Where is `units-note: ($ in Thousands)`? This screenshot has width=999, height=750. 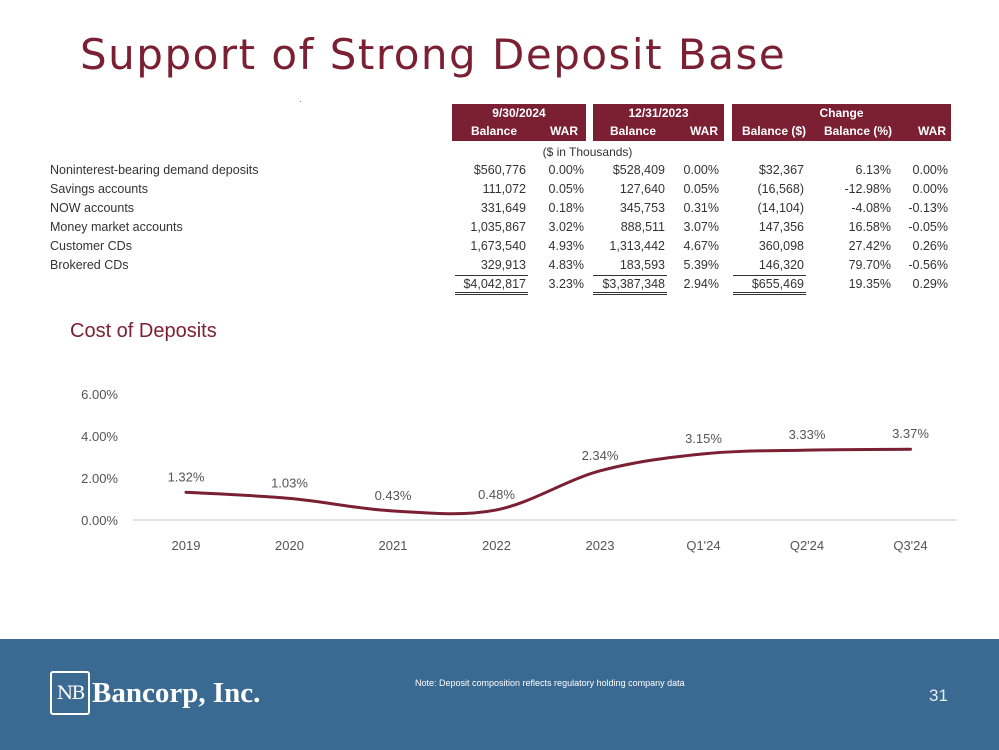
units-note: ($ in Thousands) is located at coordinates (587, 152).